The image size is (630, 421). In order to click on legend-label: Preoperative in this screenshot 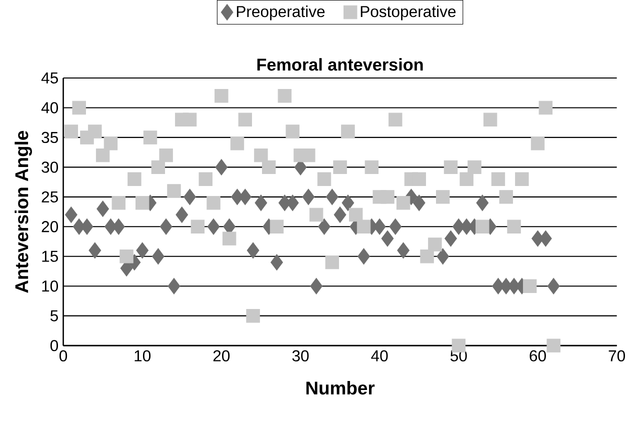, I will do `click(280, 13)`.